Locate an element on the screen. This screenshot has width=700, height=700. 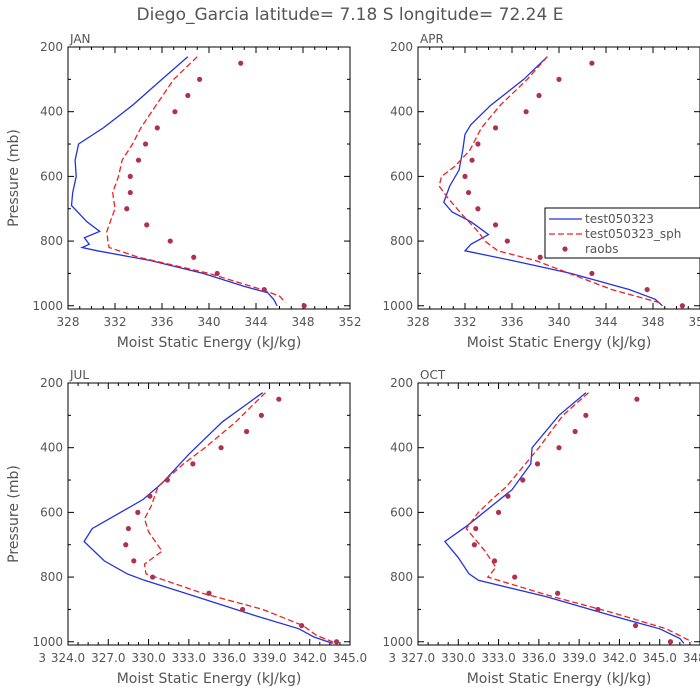
legend-label: test050323_sph is located at coordinates (633, 234).